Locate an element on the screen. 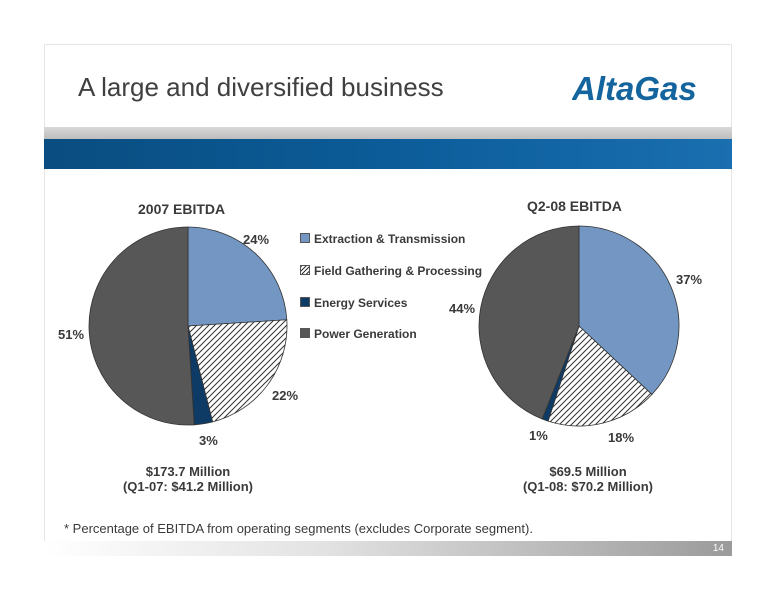  legend-item-extraction: Extraction & Transmission is located at coordinates (382, 239).